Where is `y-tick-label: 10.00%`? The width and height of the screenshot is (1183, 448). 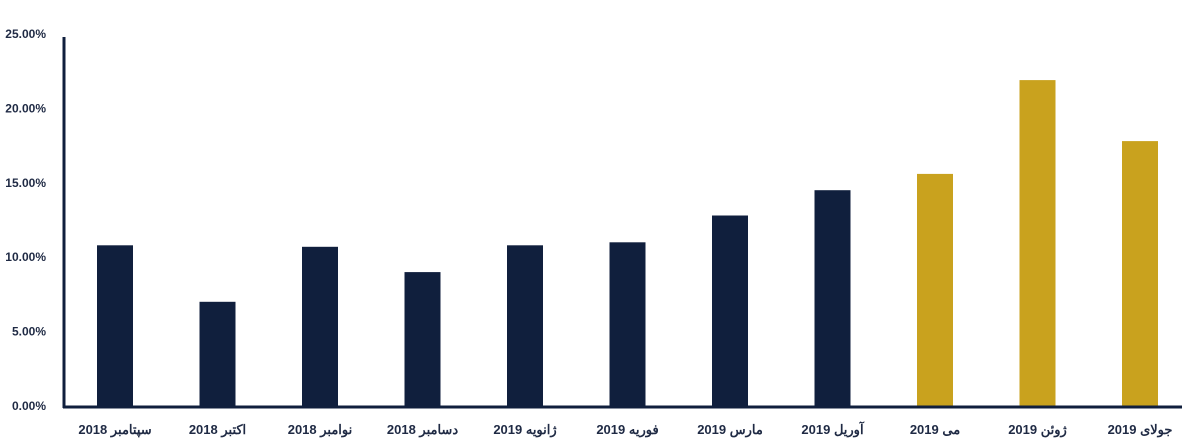 y-tick-label: 10.00% is located at coordinates (25, 257).